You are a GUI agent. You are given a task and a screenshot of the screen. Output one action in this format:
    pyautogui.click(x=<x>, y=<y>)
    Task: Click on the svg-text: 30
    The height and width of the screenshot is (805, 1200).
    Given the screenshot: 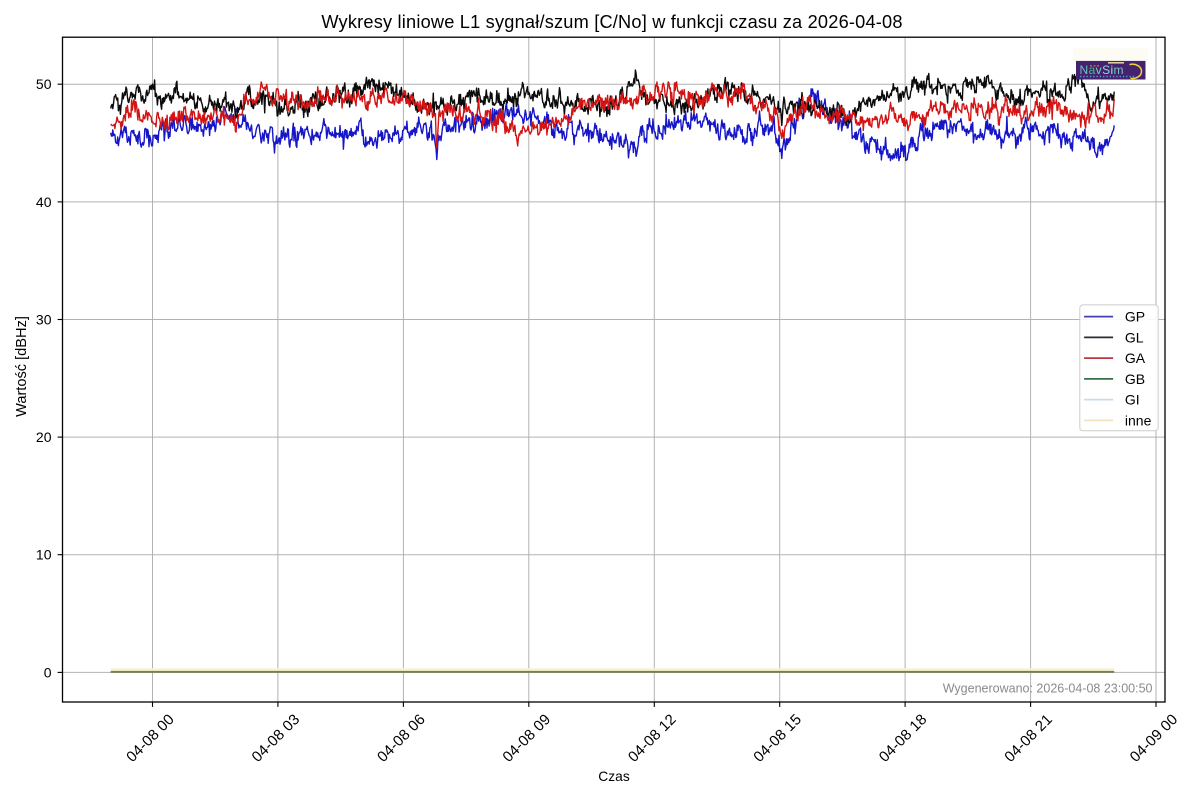 What is the action you would take?
    pyautogui.click(x=44, y=320)
    